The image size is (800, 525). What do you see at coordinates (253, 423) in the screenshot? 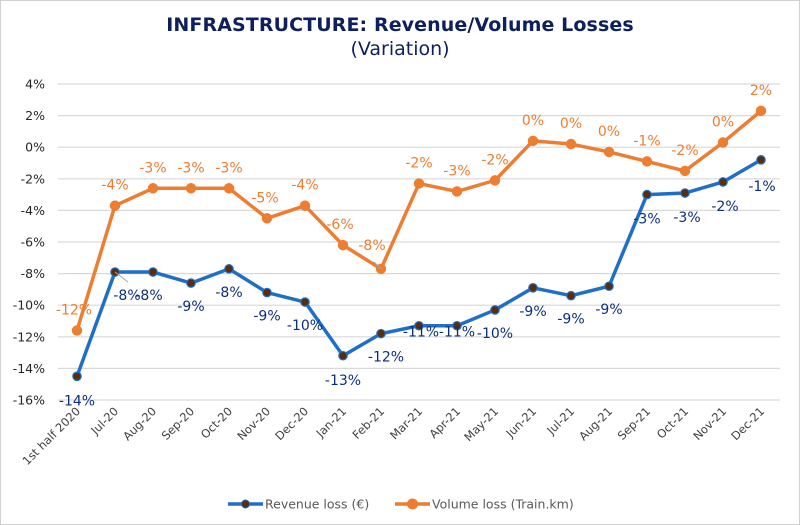
I see `x-tick-label: Nov-20` at bounding box center [253, 423].